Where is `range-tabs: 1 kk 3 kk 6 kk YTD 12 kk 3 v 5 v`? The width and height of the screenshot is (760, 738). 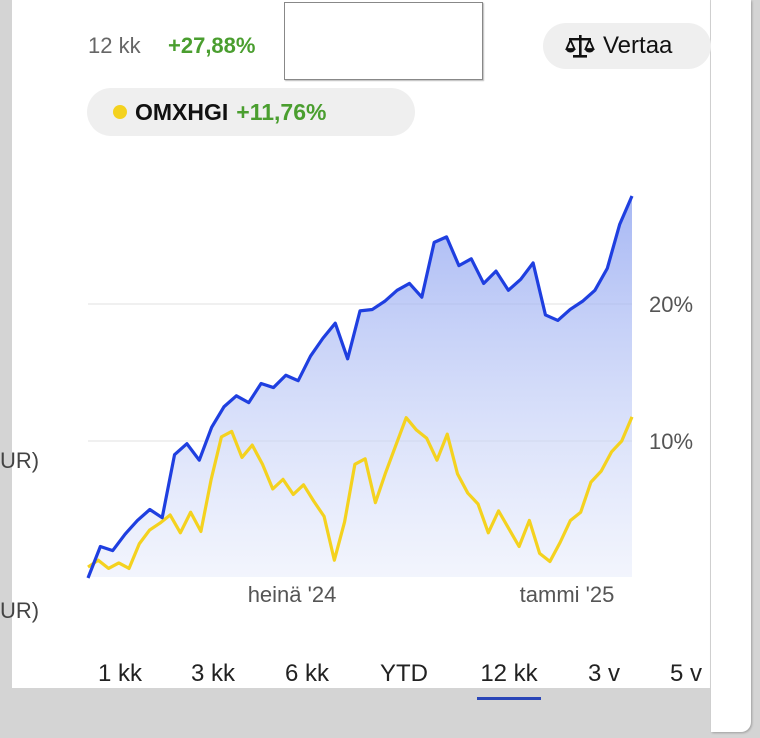 range-tabs: 1 kk 3 kk 6 kk YTD 12 kk 3 v 5 v is located at coordinates (380, 680).